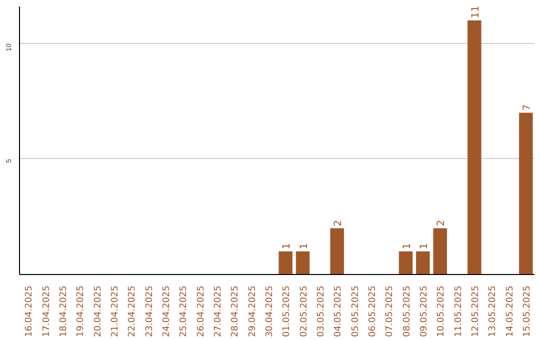 Image resolution: width=540 pixels, height=340 pixels. What do you see at coordinates (321, 312) in the screenshot?
I see `x-tick-label: 03.05.2025` at bounding box center [321, 312].